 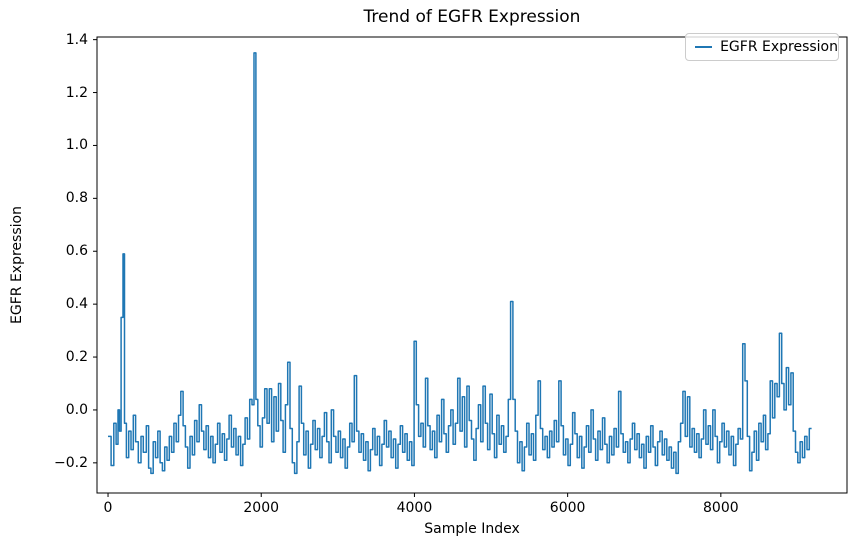 I want to click on y-tick-label: 0.8, so click(x=76, y=198).